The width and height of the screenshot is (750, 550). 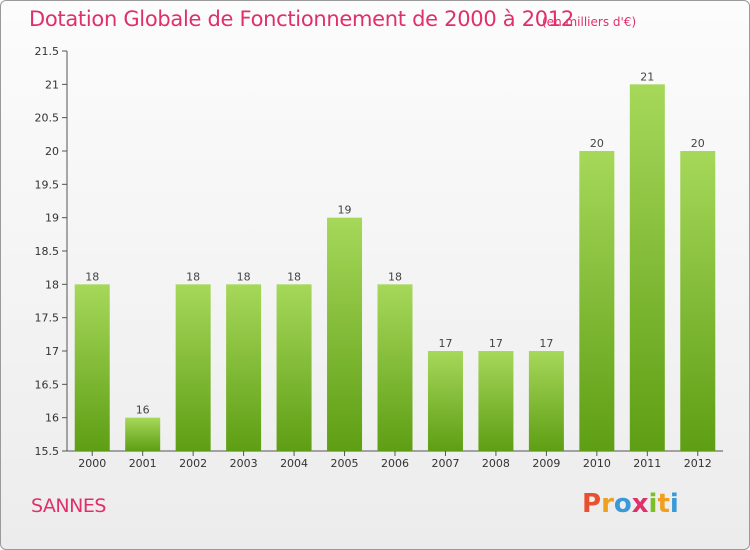 What do you see at coordinates (294, 463) in the screenshot?
I see `x-tick-label: 2004` at bounding box center [294, 463].